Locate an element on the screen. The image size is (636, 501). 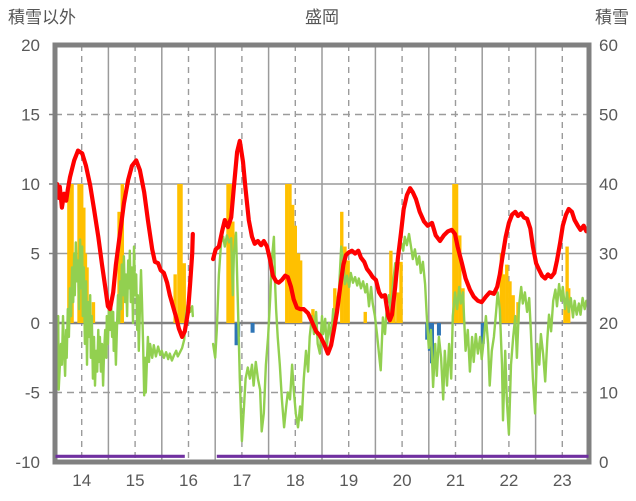
right-axis-title: 積雪 is located at coordinates (612, 17).